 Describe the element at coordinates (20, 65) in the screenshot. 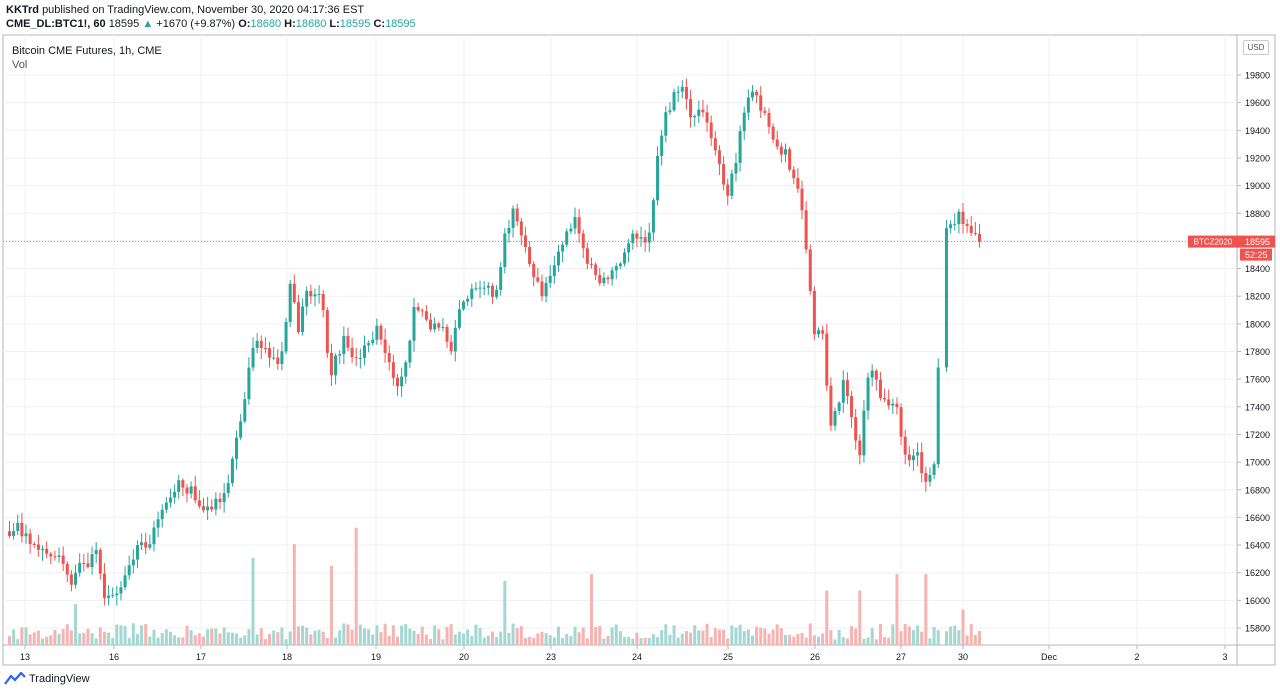

I see `volume-label: Vol` at that location.